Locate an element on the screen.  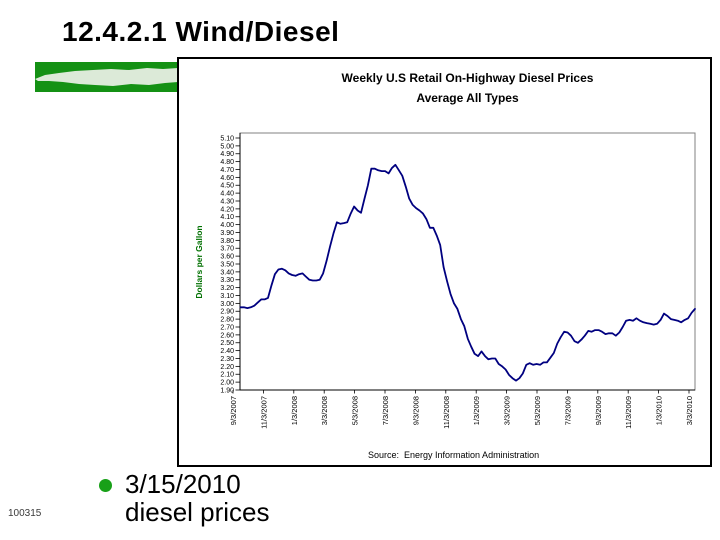
accent-bar-streak is located at coordinates (106, 77).